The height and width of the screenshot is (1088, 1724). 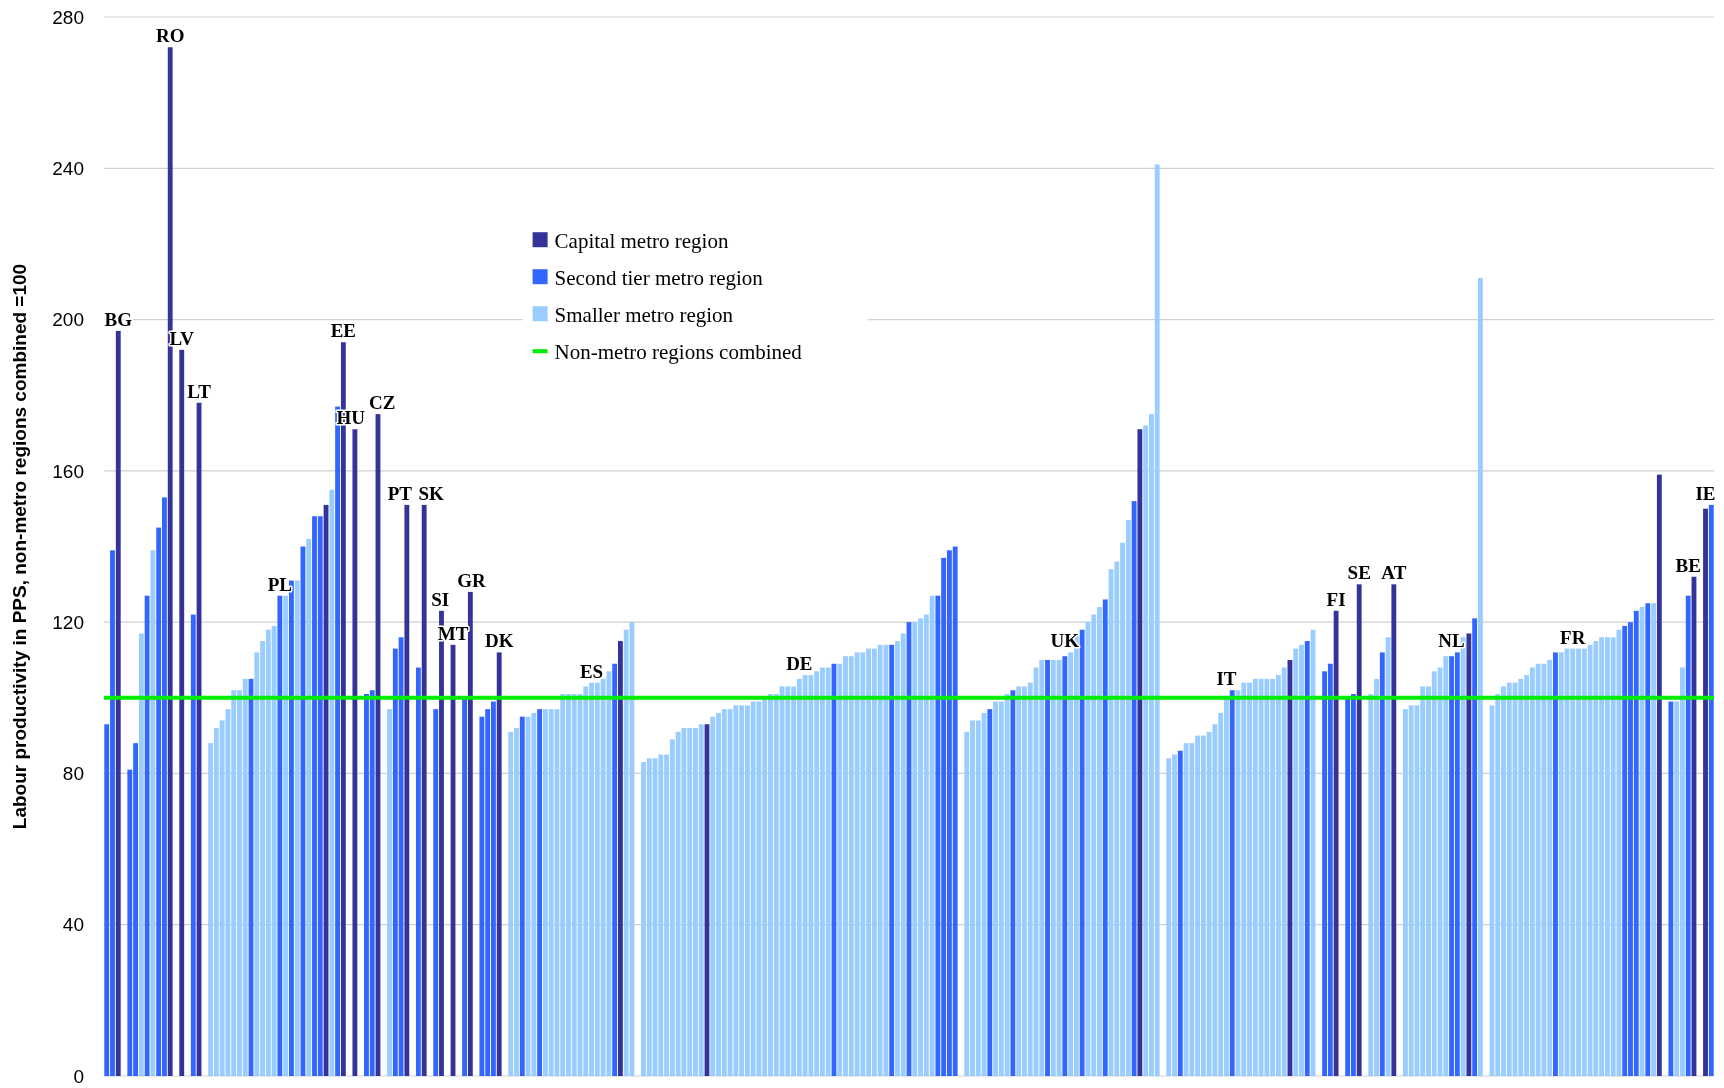 I want to click on y-tick-label: 160, so click(x=68, y=471).